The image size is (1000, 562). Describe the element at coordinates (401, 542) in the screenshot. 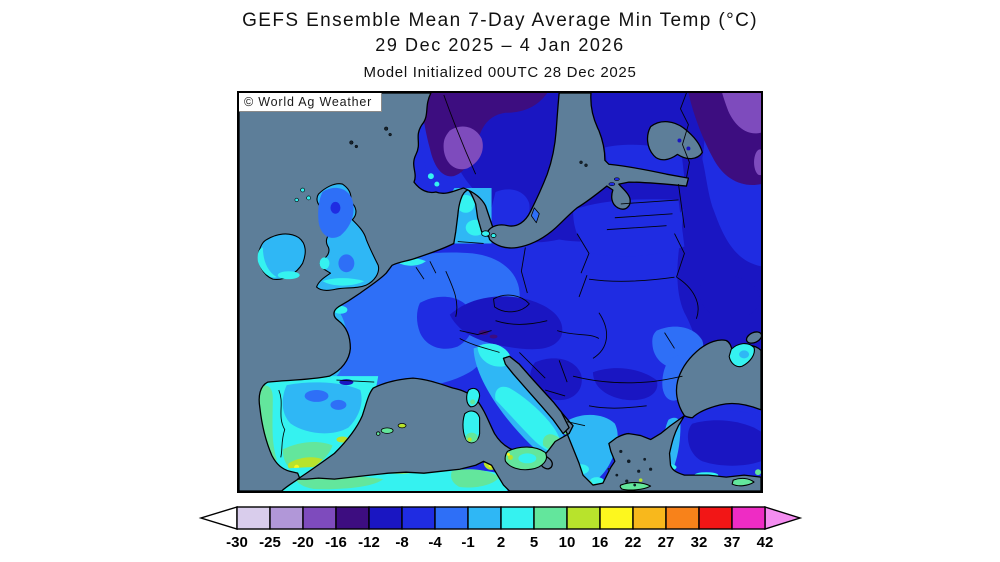

I see `colorbar-tick-label: -8` at that location.